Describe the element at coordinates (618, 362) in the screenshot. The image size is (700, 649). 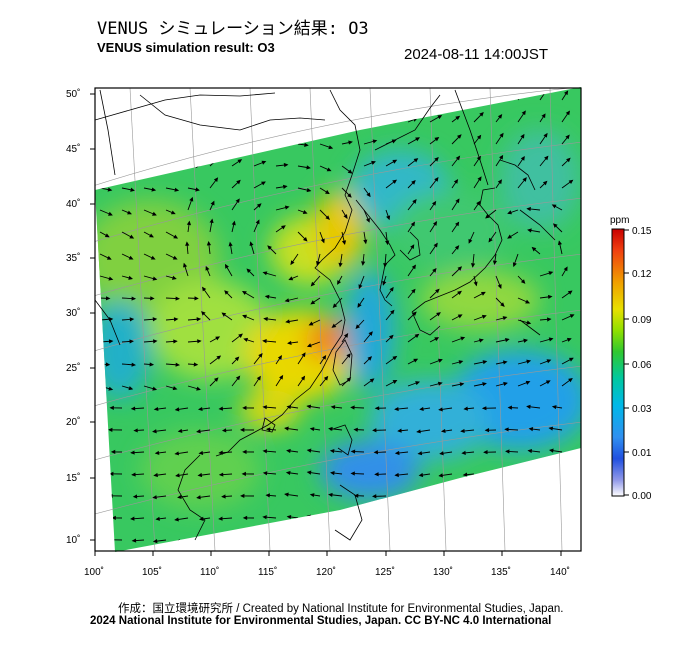
I see `colorbar` at that location.